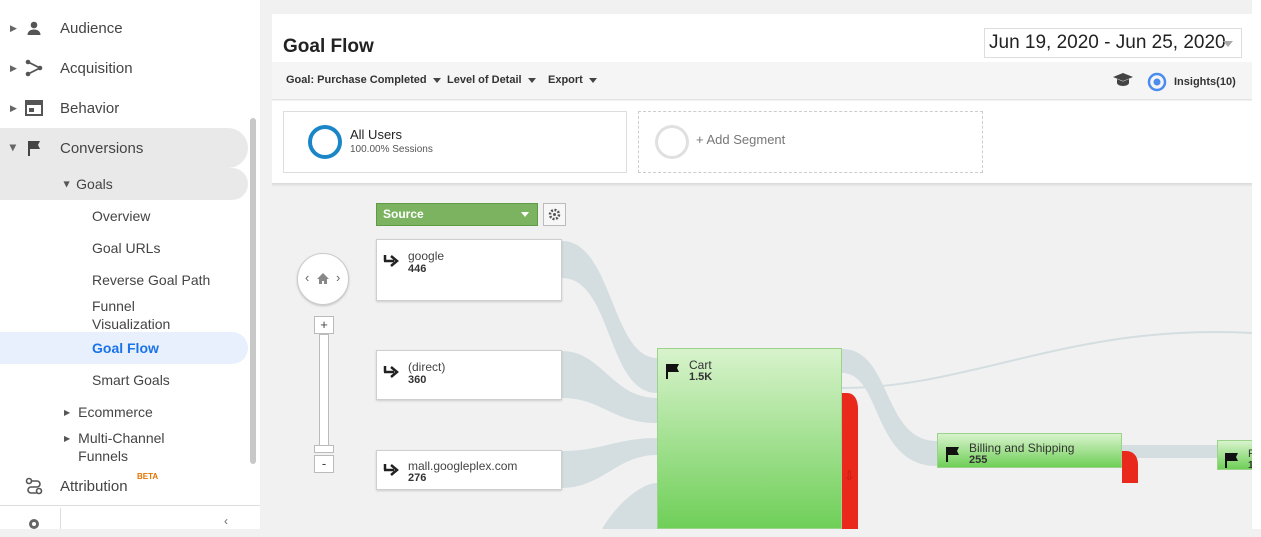 This screenshot has height=537, width=1261. I want to click on step-name: Cart, so click(700, 365).